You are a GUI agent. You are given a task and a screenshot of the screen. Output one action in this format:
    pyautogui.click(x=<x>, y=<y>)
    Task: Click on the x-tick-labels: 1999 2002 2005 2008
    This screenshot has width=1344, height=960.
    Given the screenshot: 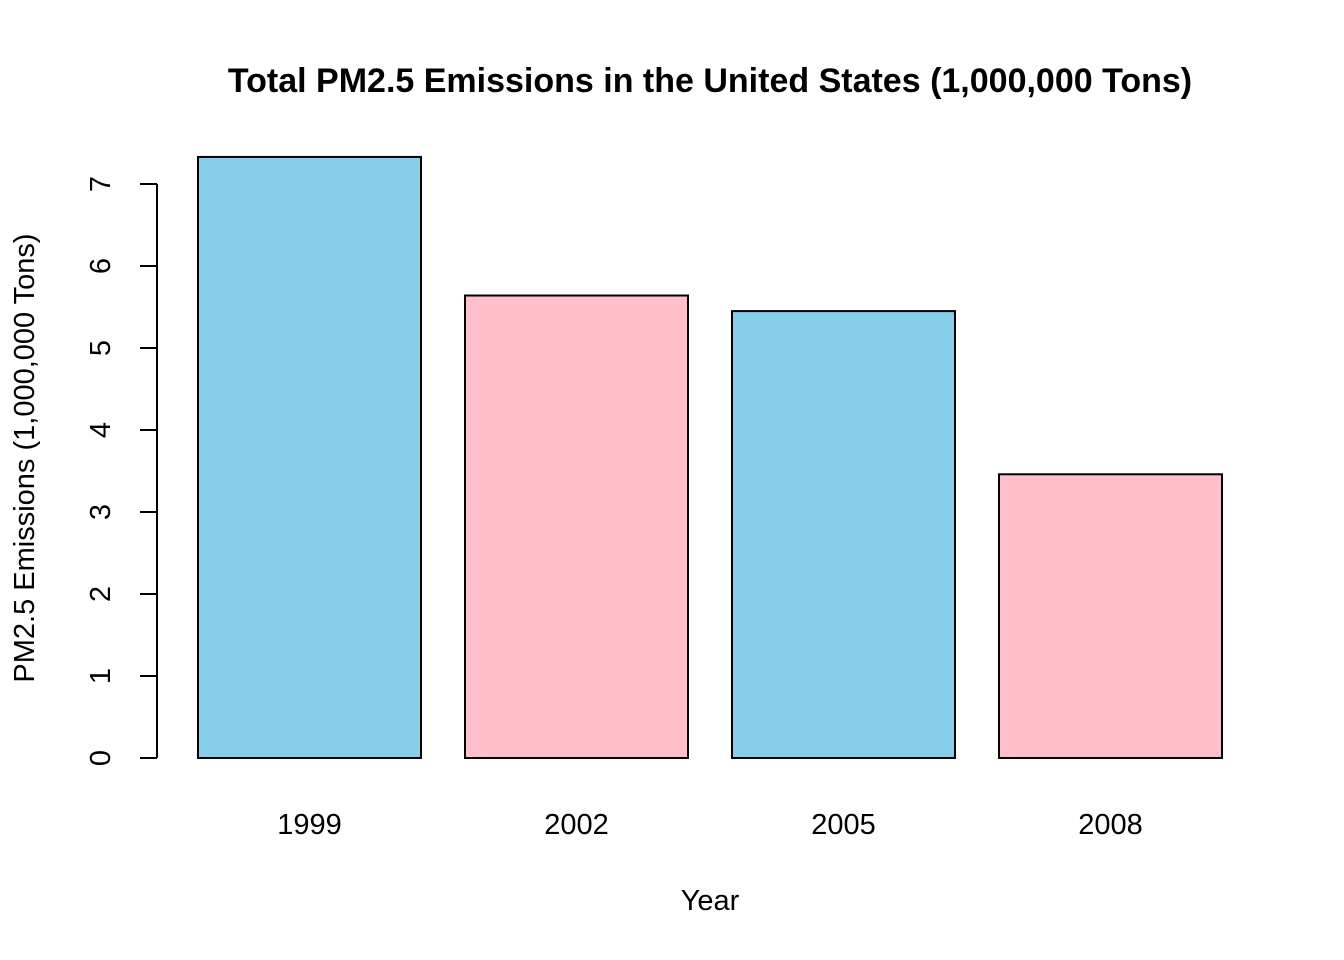 What is the action you would take?
    pyautogui.click(x=710, y=825)
    